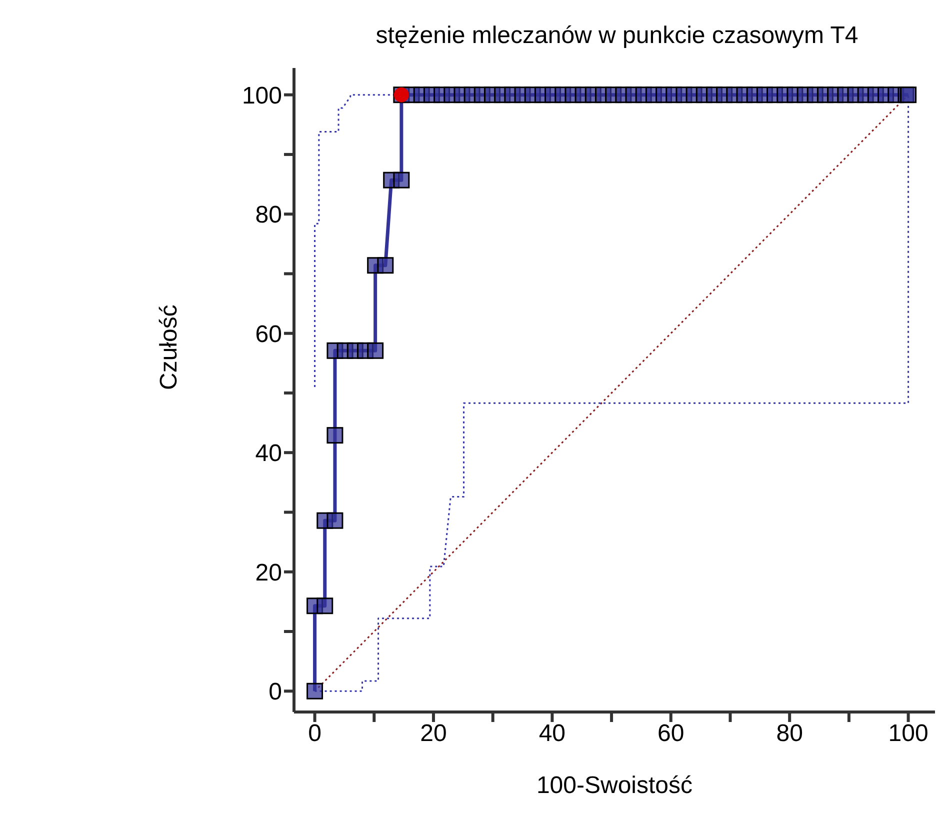 The width and height of the screenshot is (943, 821). Describe the element at coordinates (614, 785) in the screenshot. I see `x-axis-title: 100-Swoistość` at that location.